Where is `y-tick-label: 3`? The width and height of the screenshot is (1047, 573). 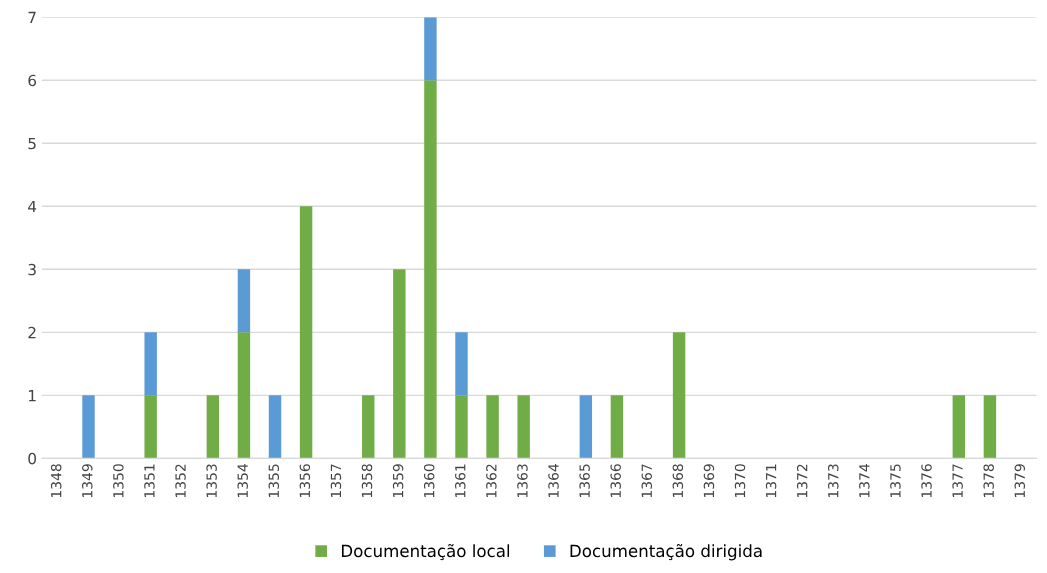 y-tick-label: 3 is located at coordinates (32, 269).